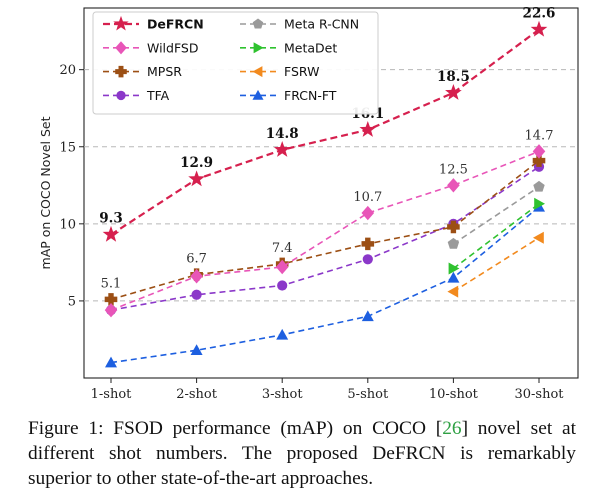 The height and width of the screenshot is (502, 600). Describe the element at coordinates (112, 394) in the screenshot. I see `x-tick-label: 1-shot` at that location.